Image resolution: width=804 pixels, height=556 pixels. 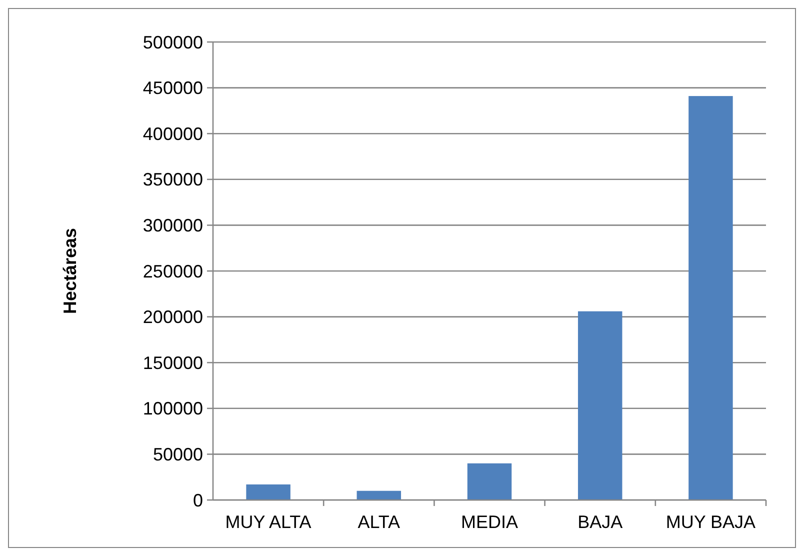 What do you see at coordinates (177, 454) in the screenshot?
I see `y-tick-label: 50000` at bounding box center [177, 454].